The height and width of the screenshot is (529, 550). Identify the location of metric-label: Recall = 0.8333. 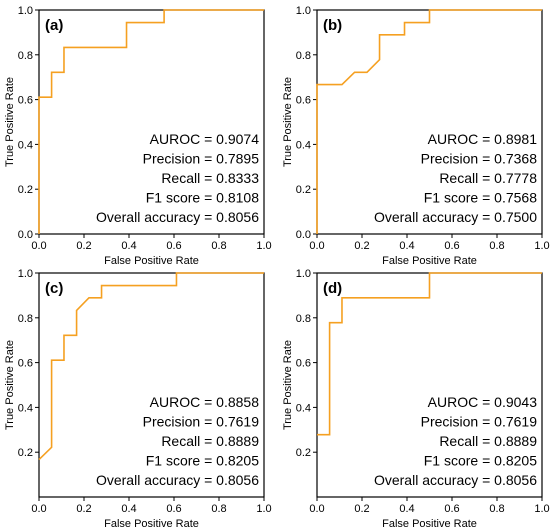
(210, 178).